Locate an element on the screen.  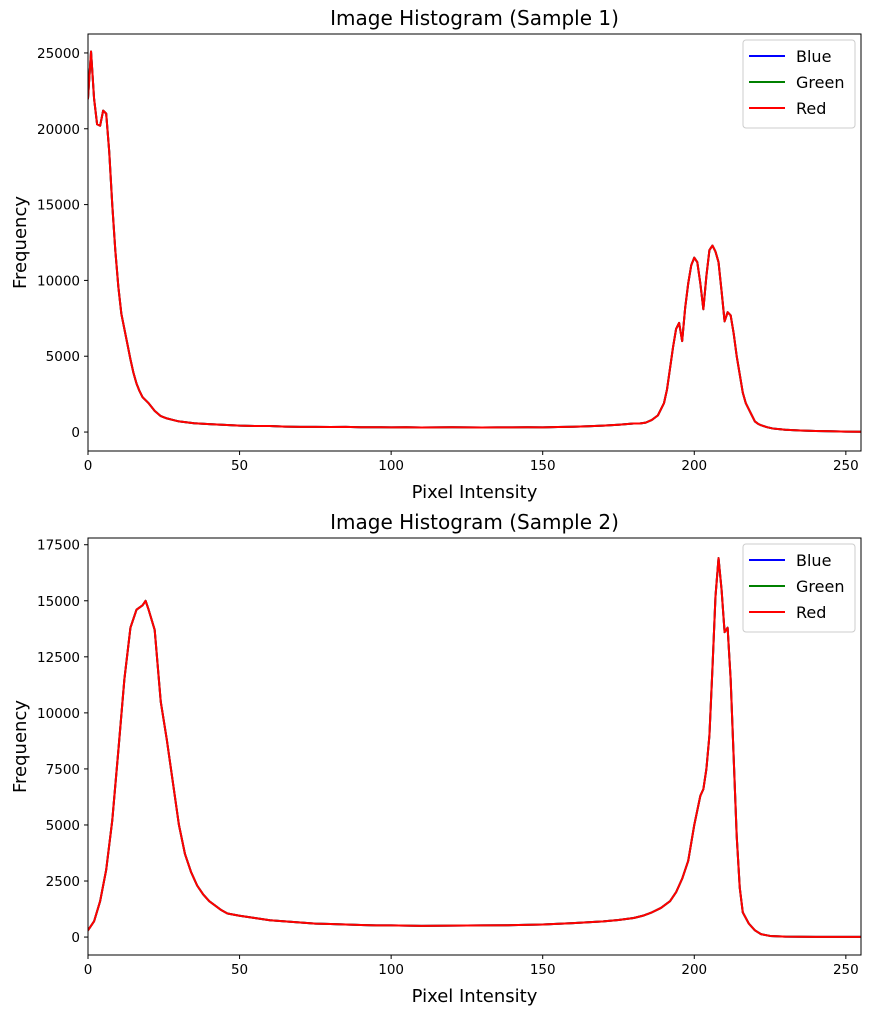
chart-title: Image Histogram (Sample 1) is located at coordinates (474, 18).